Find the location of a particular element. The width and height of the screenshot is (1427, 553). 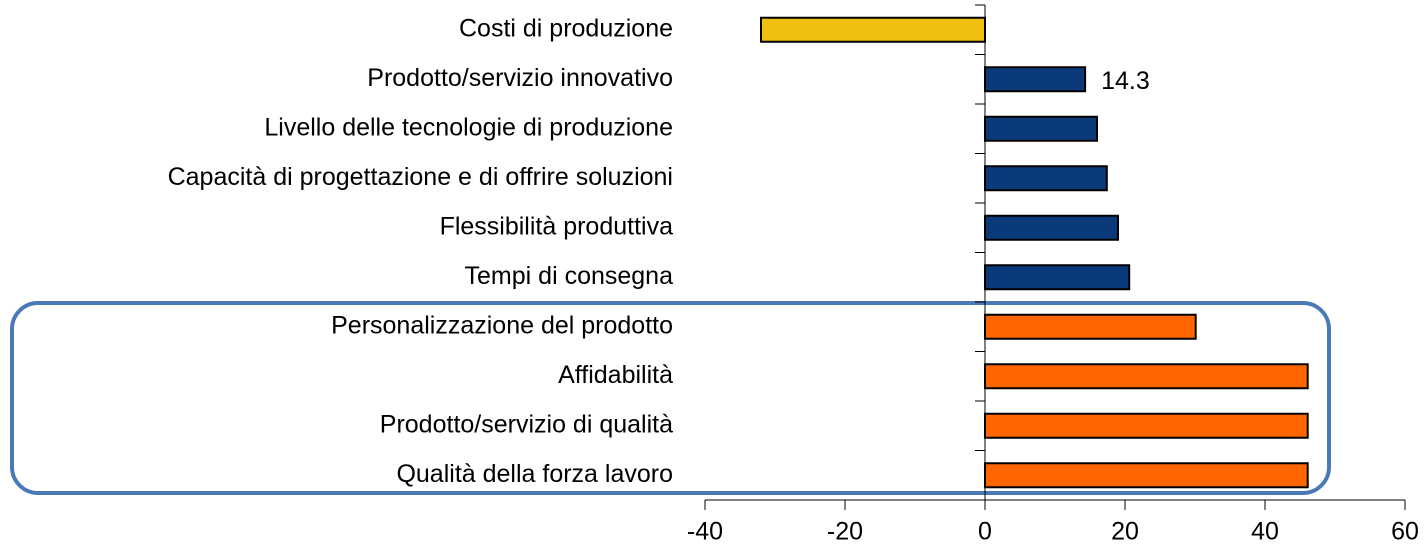

category-label: Prodotto/servizio innovativo is located at coordinates (520, 78).